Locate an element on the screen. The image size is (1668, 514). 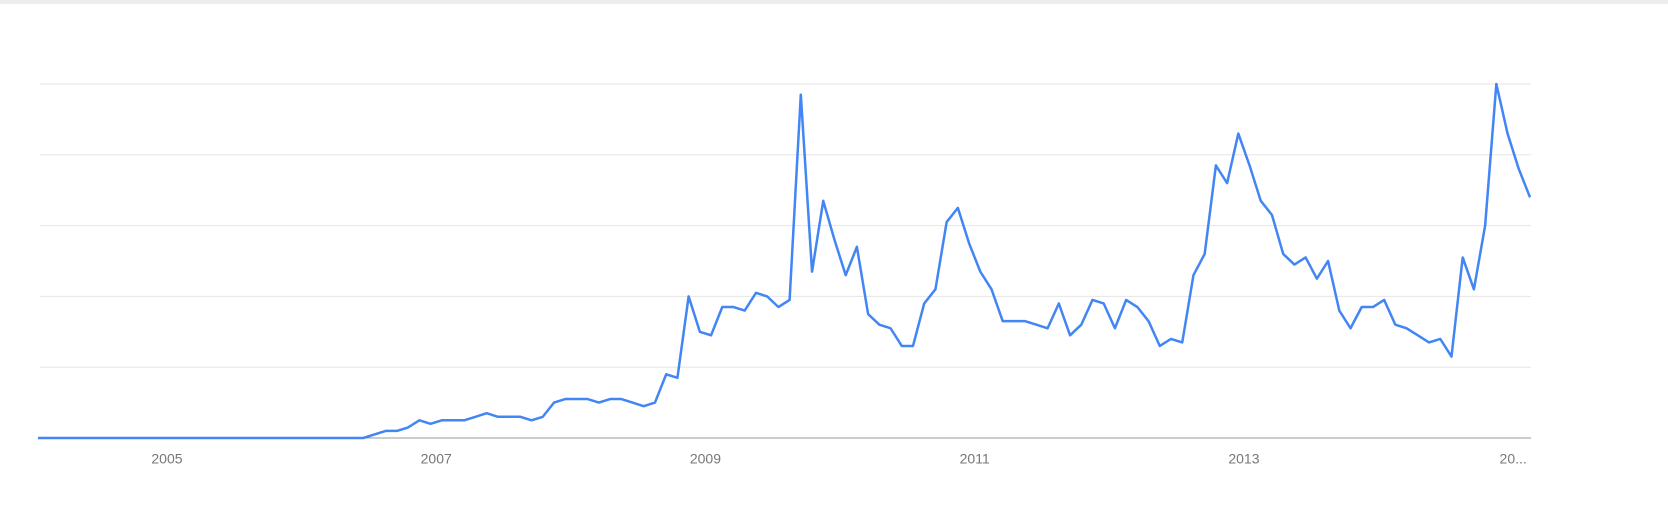
x-tick-label: 2005 is located at coordinates (166, 459).